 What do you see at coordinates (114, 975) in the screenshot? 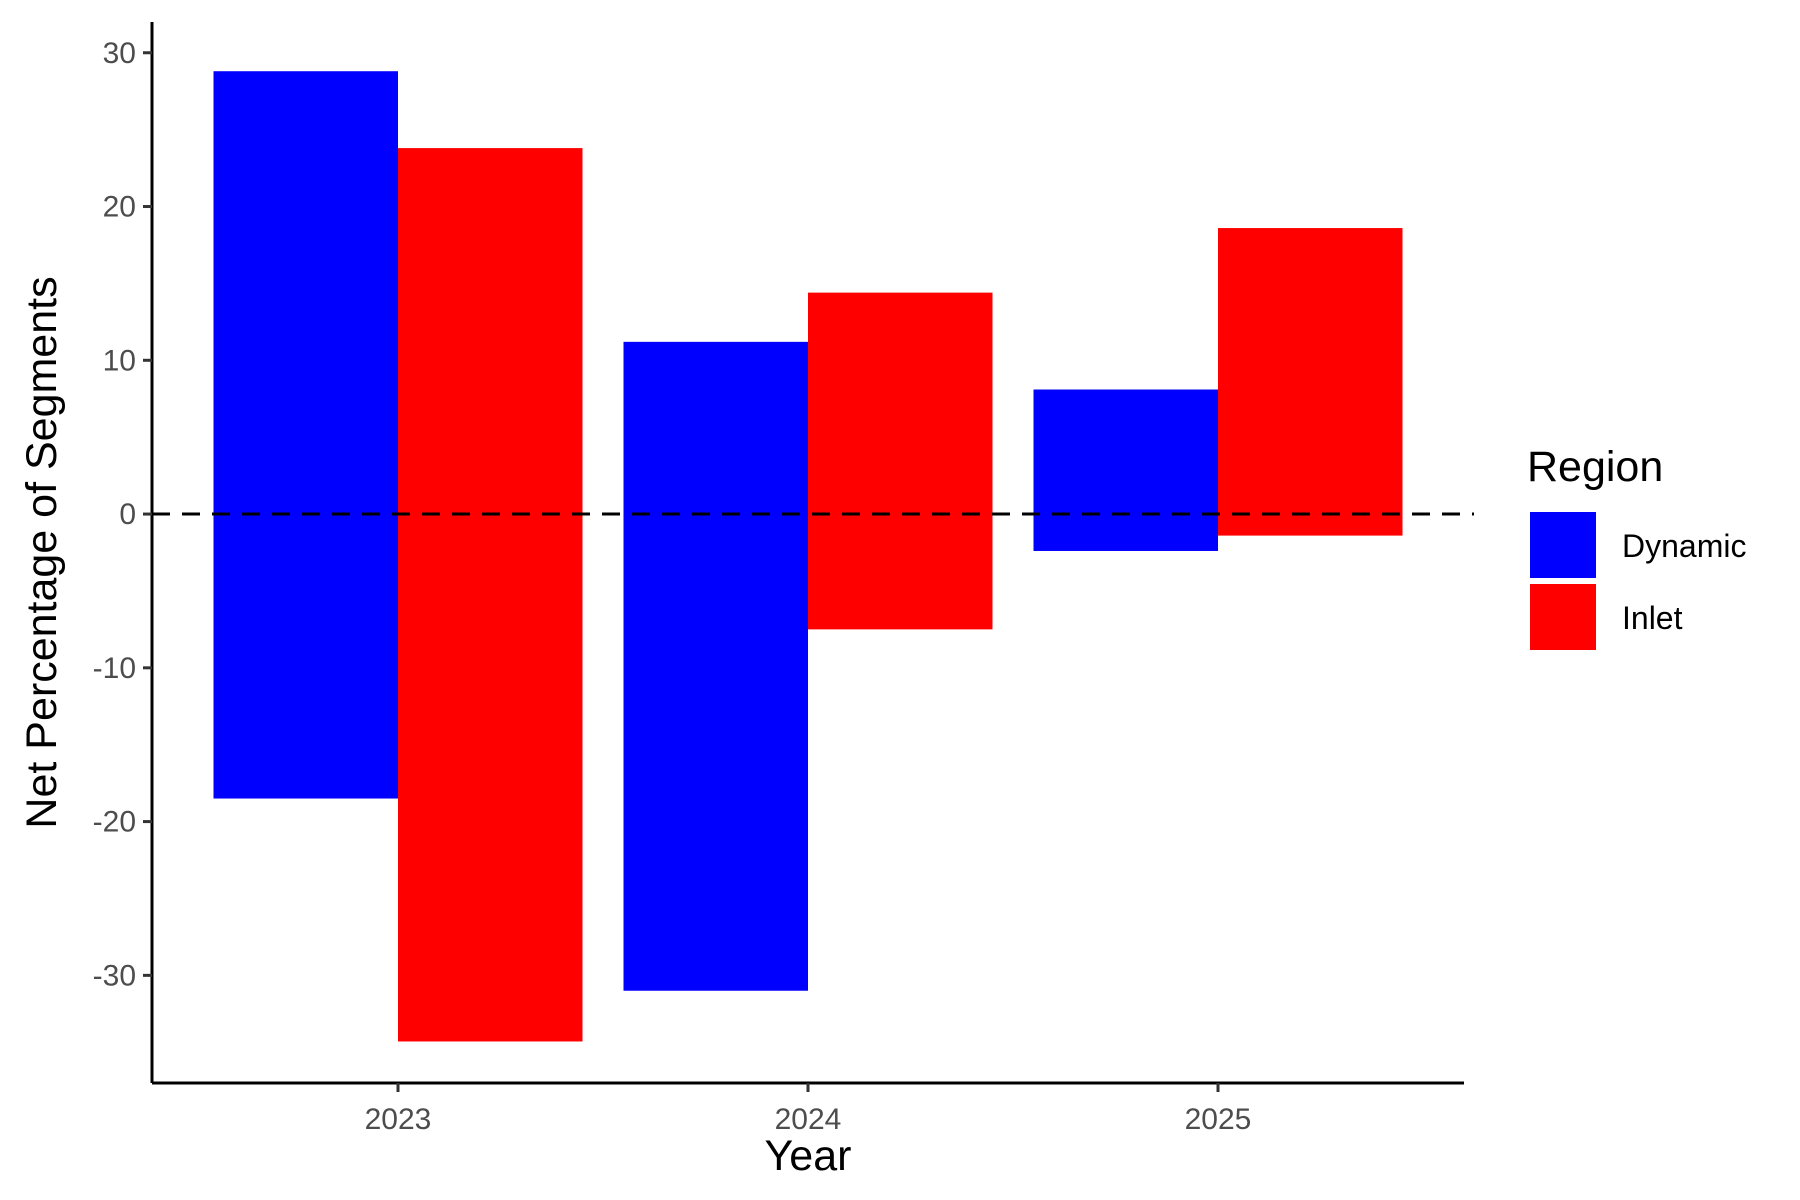
I see `y-tick-label: -30` at bounding box center [114, 975].